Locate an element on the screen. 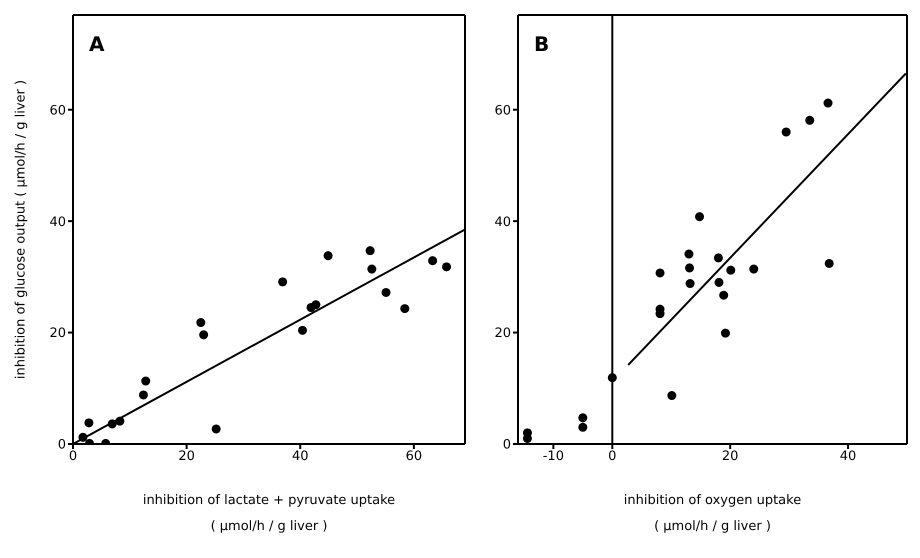 The height and width of the screenshot is (558, 920). y-axis-title: inhibition of glucose output ( μmol/h / g liver ) is located at coordinates (21, 230).